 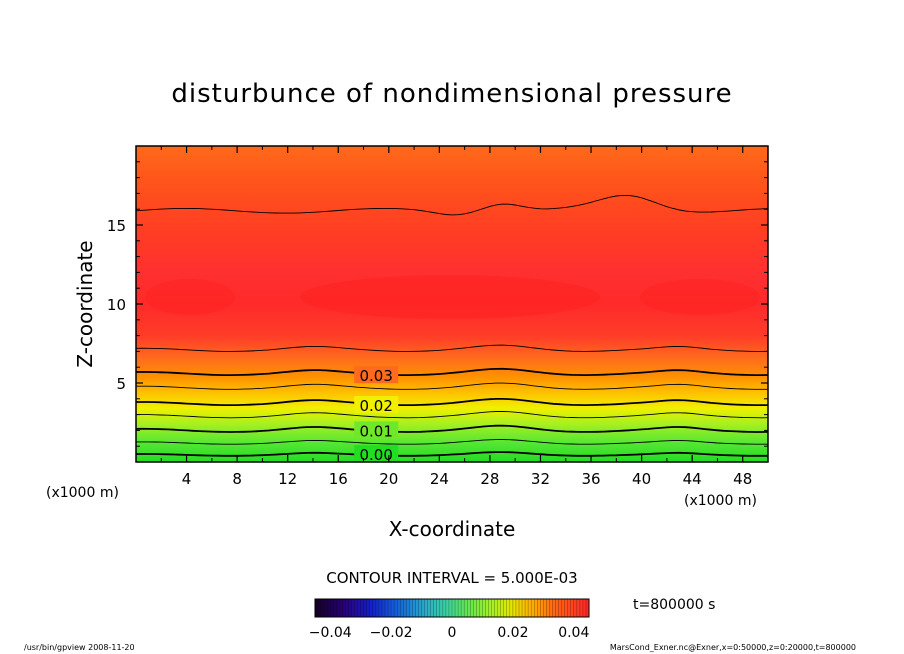 What do you see at coordinates (742, 479) in the screenshot?
I see `x-tick-label: 48` at bounding box center [742, 479].